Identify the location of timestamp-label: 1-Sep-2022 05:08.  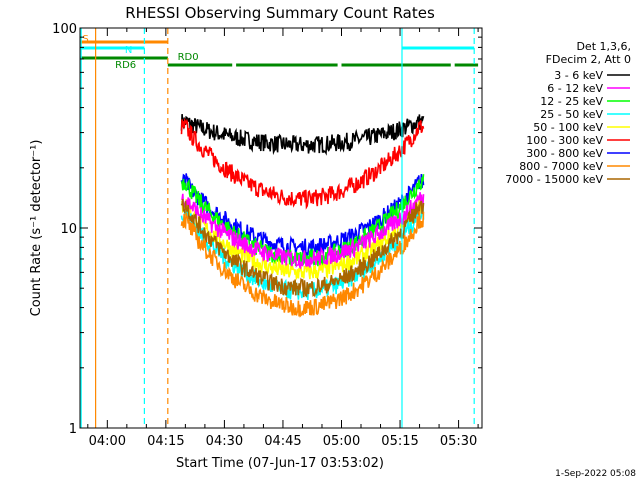
(595, 474).